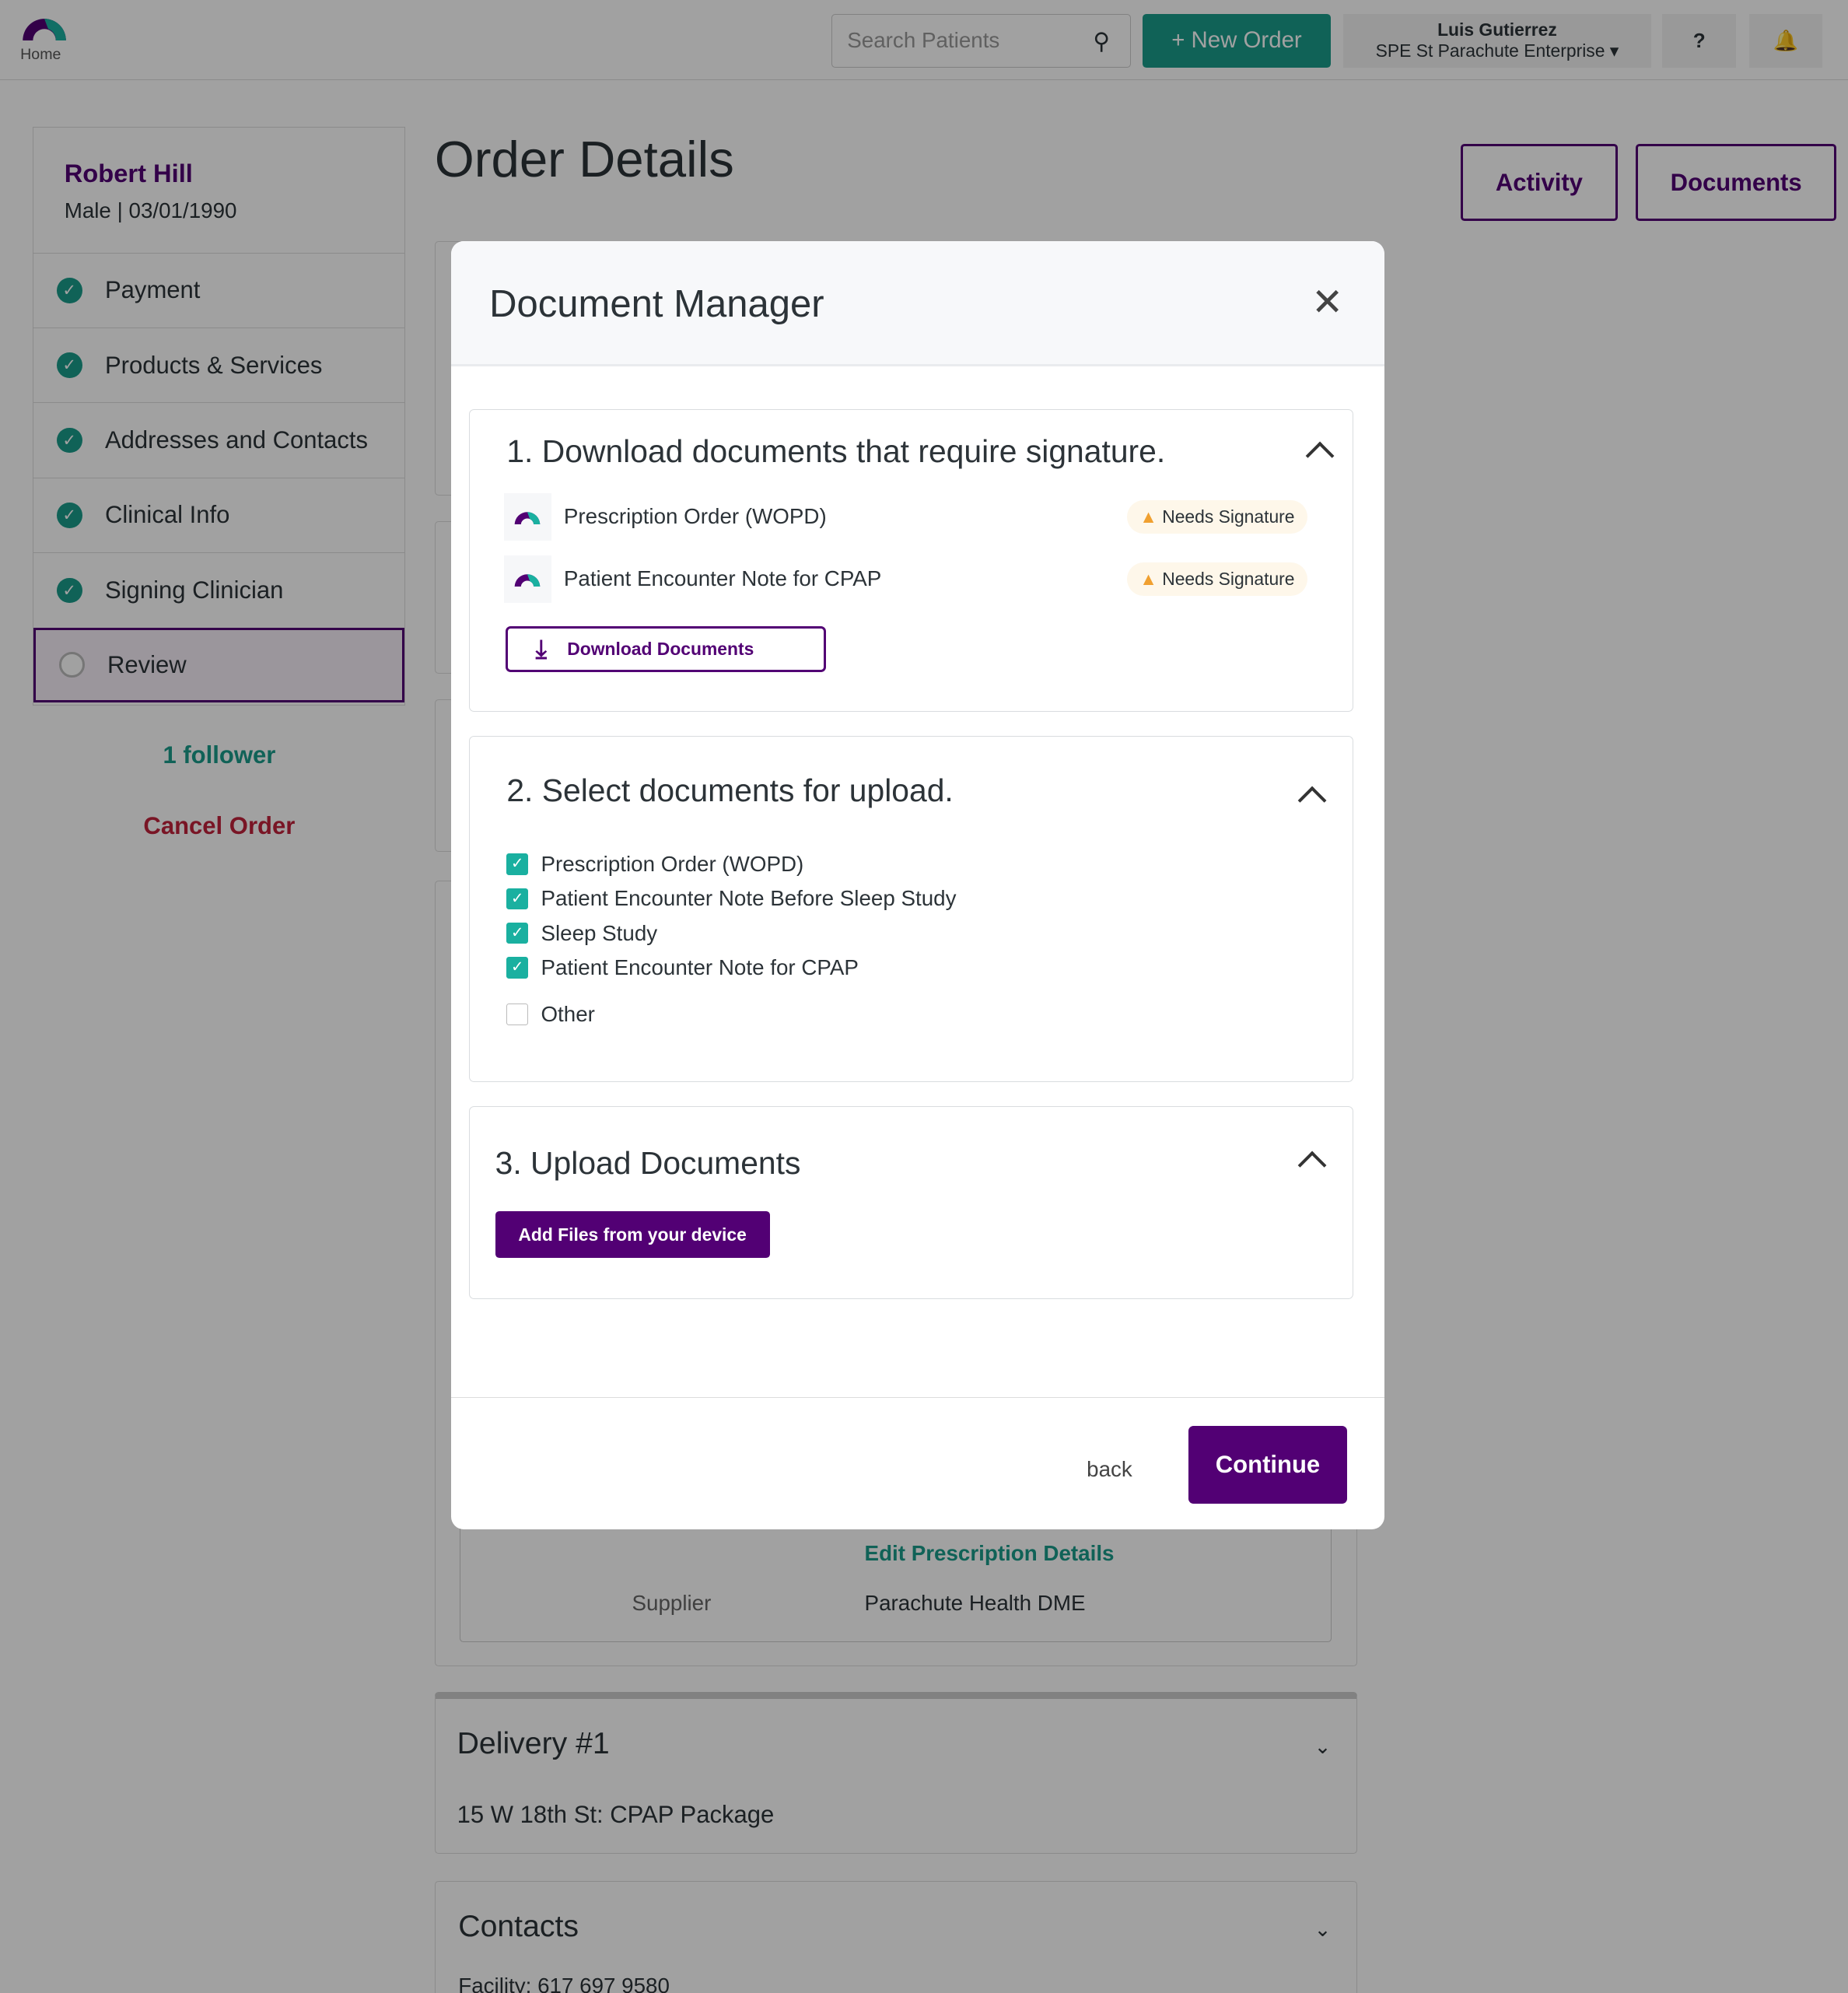  Describe the element at coordinates (152, 290) in the screenshot. I see `sidebar-item-label: Payment` at that location.